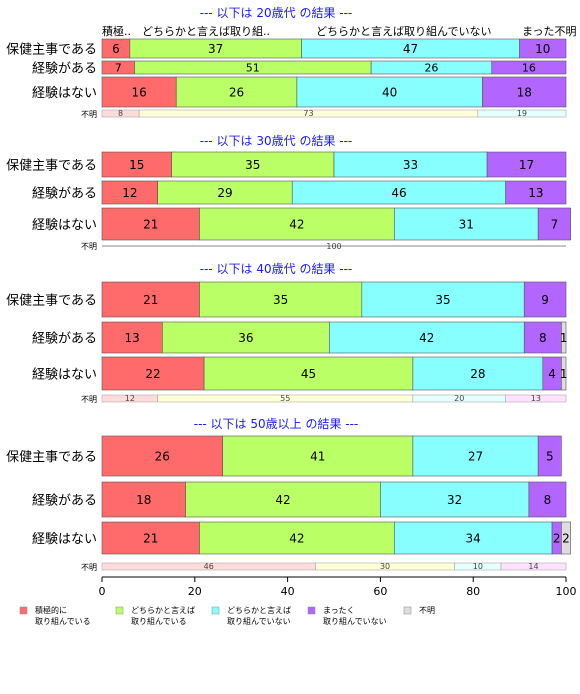 Image resolution: width=580 pixels, height=694 pixels. I want to click on bar-value-label: 32, so click(454, 500).